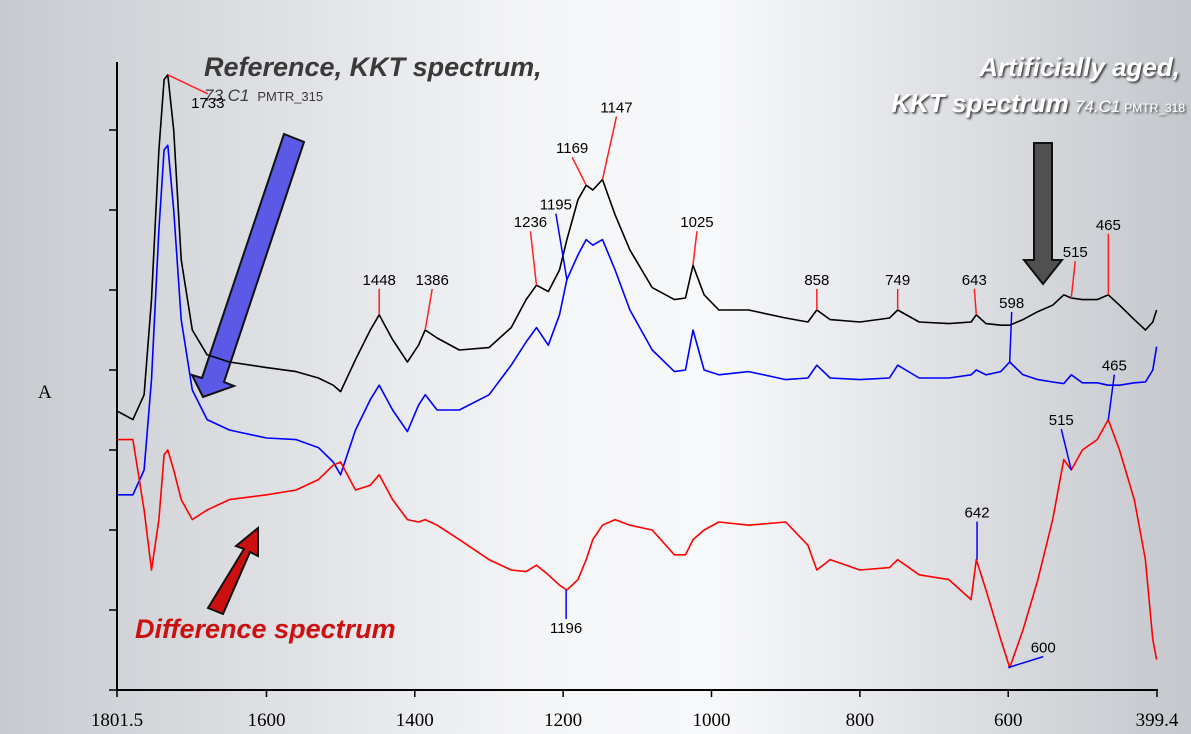 This screenshot has height=734, width=1191. What do you see at coordinates (415, 720) in the screenshot?
I see `x-tick-label: 1400` at bounding box center [415, 720].